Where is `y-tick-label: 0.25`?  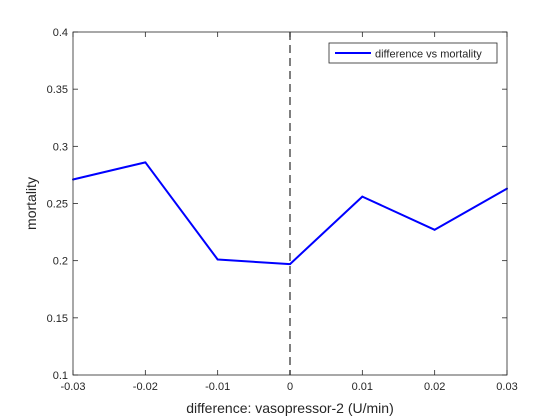
y-tick-label: 0.25 is located at coordinates (57, 205).